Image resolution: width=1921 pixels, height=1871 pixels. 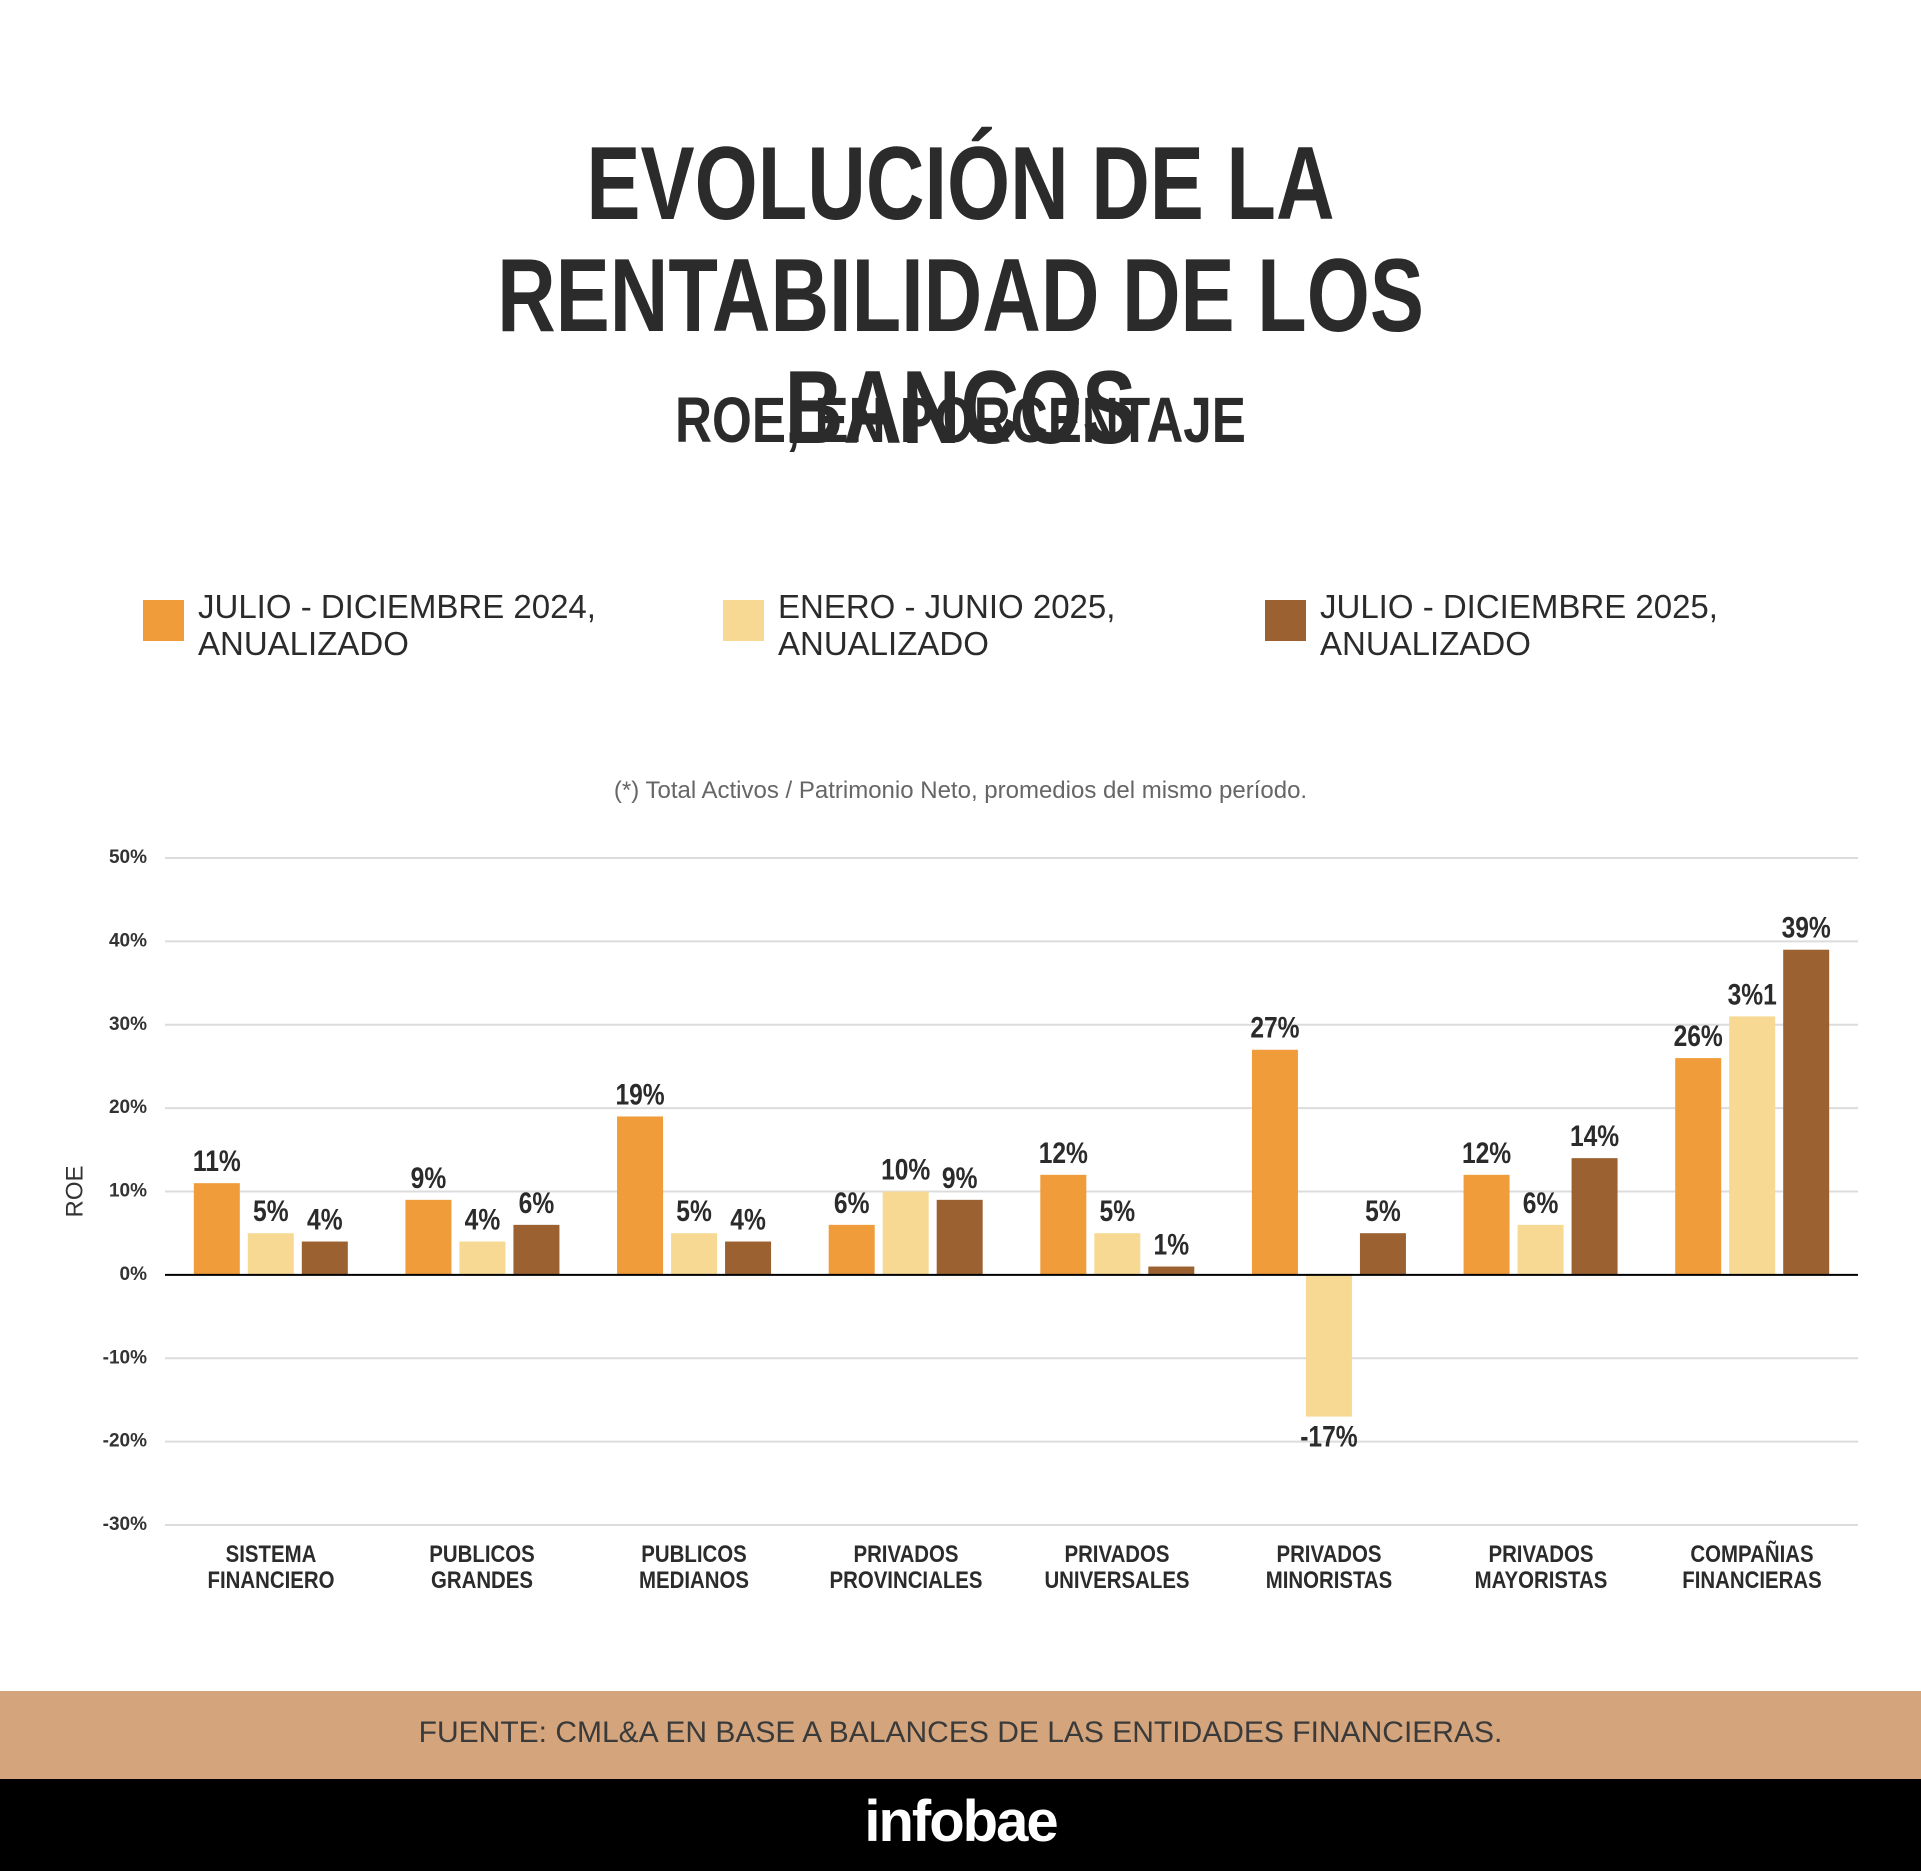 What do you see at coordinates (128, 940) in the screenshot?
I see `y-tick-label: 40%` at bounding box center [128, 940].